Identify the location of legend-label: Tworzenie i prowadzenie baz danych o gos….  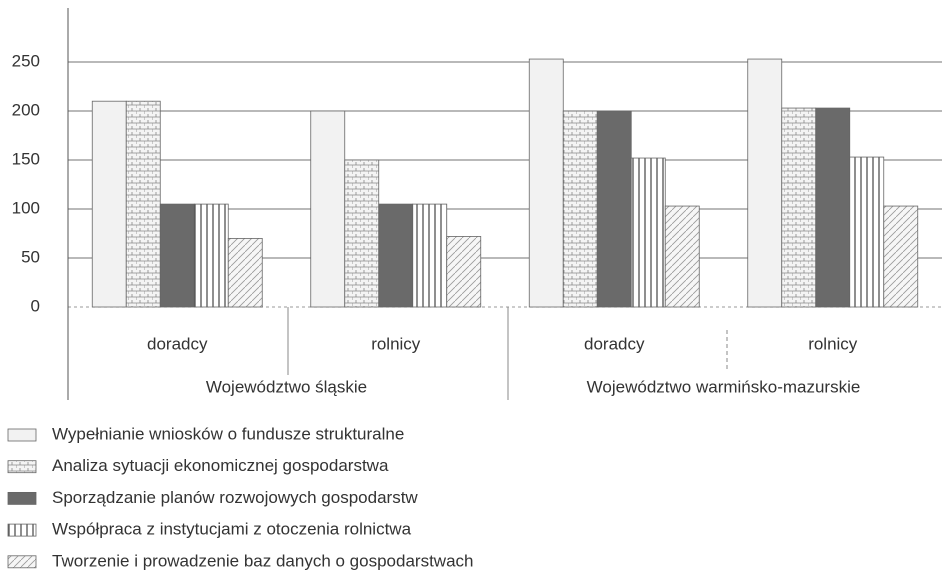
(262, 560).